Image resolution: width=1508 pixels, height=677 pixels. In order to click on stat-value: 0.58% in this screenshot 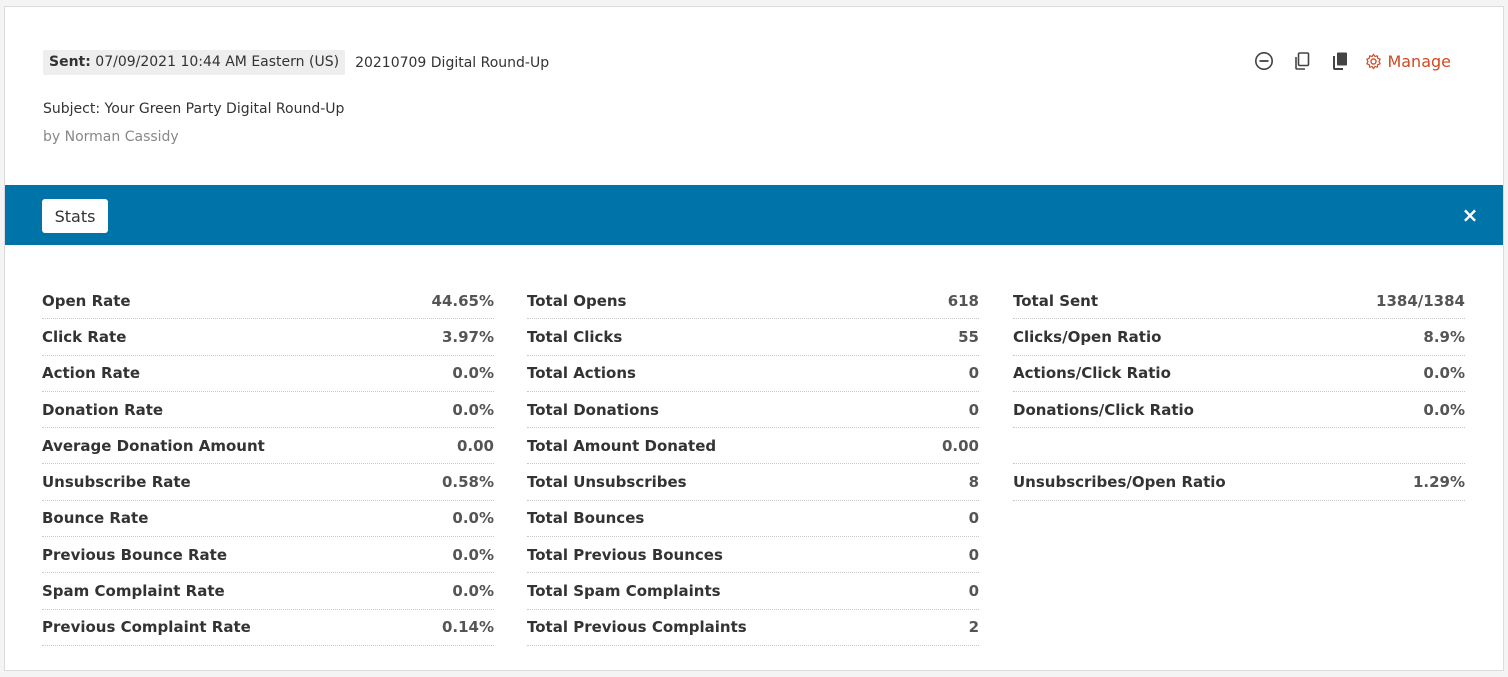, I will do `click(467, 482)`.